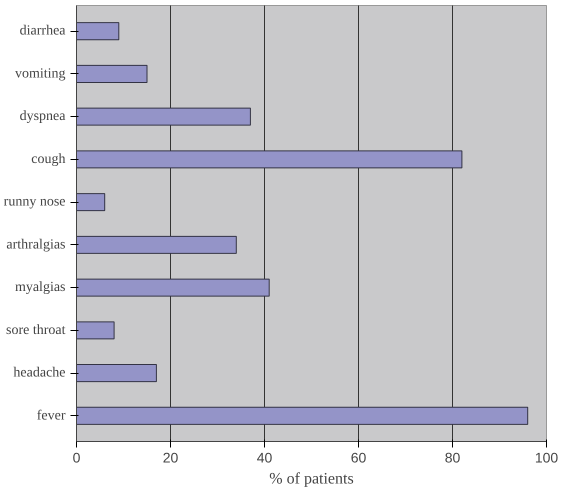  What do you see at coordinates (264, 458) in the screenshot?
I see `x-tick-label: 40` at bounding box center [264, 458].